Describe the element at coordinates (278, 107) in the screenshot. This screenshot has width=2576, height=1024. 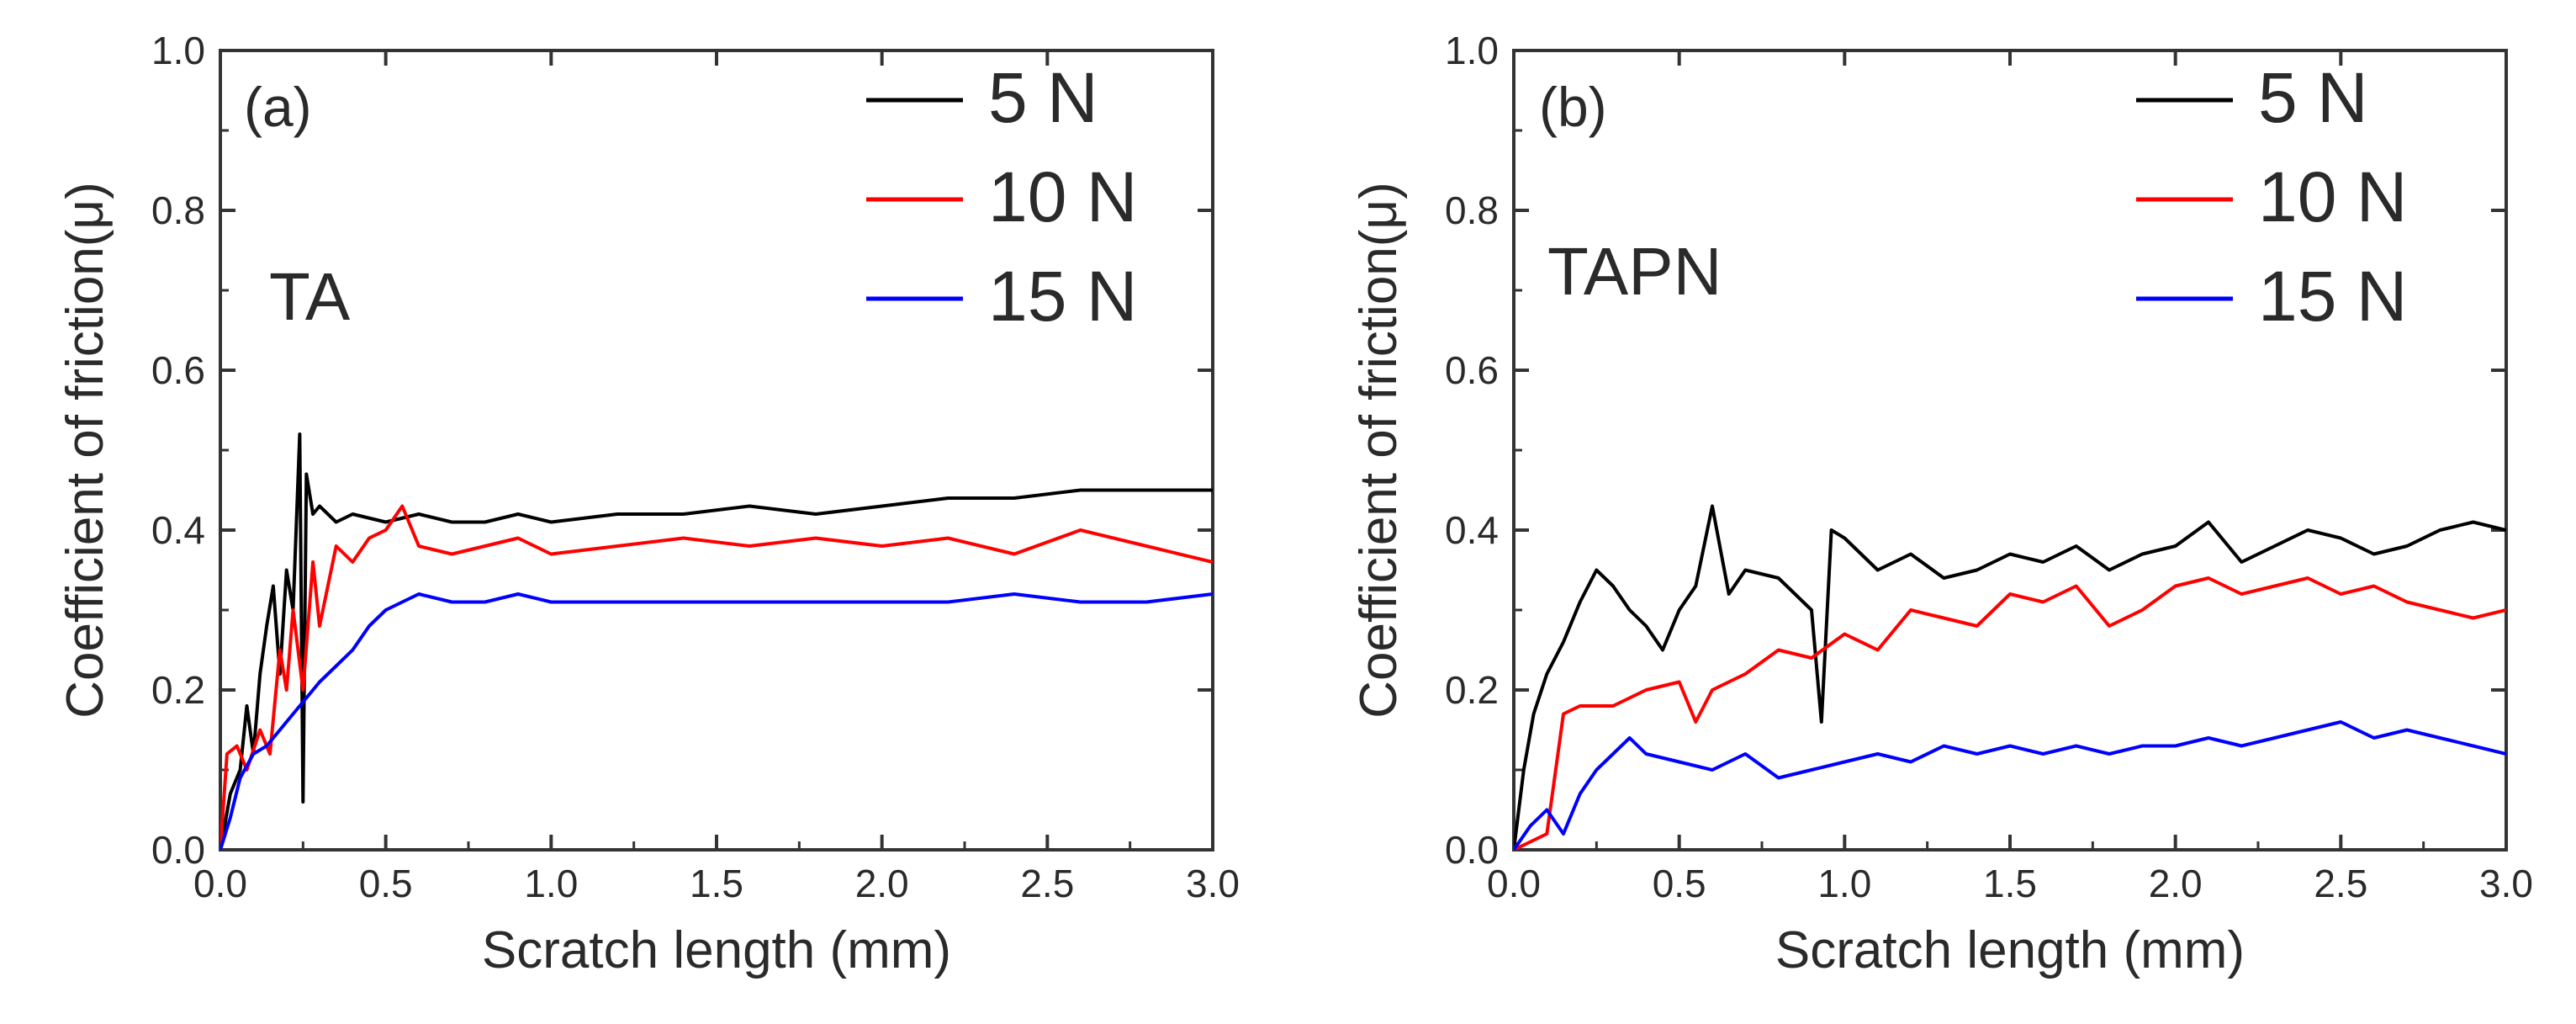
I see `panel-label: (a)` at that location.